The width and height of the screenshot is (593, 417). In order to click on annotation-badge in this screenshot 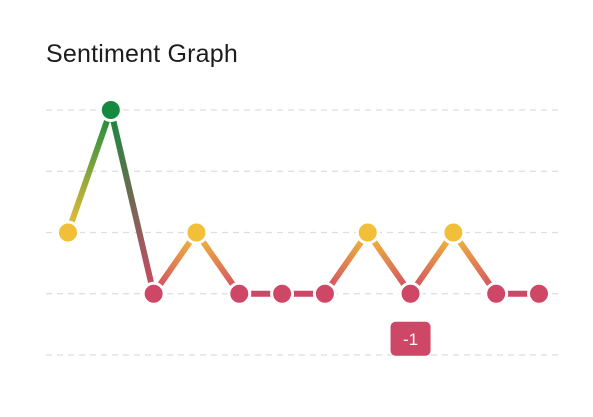, I will do `click(410, 338)`.